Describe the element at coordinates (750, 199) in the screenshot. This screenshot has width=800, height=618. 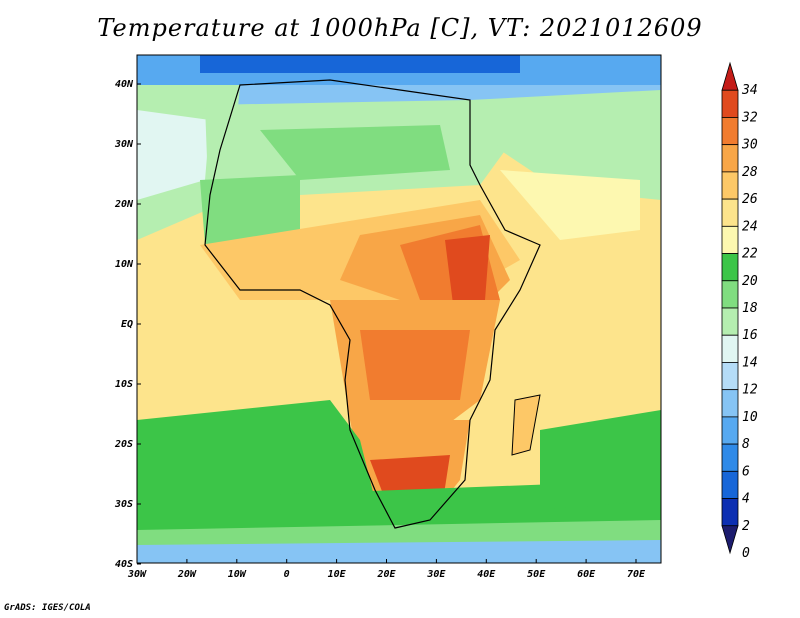
I see `colorbar-label: 26` at that location.